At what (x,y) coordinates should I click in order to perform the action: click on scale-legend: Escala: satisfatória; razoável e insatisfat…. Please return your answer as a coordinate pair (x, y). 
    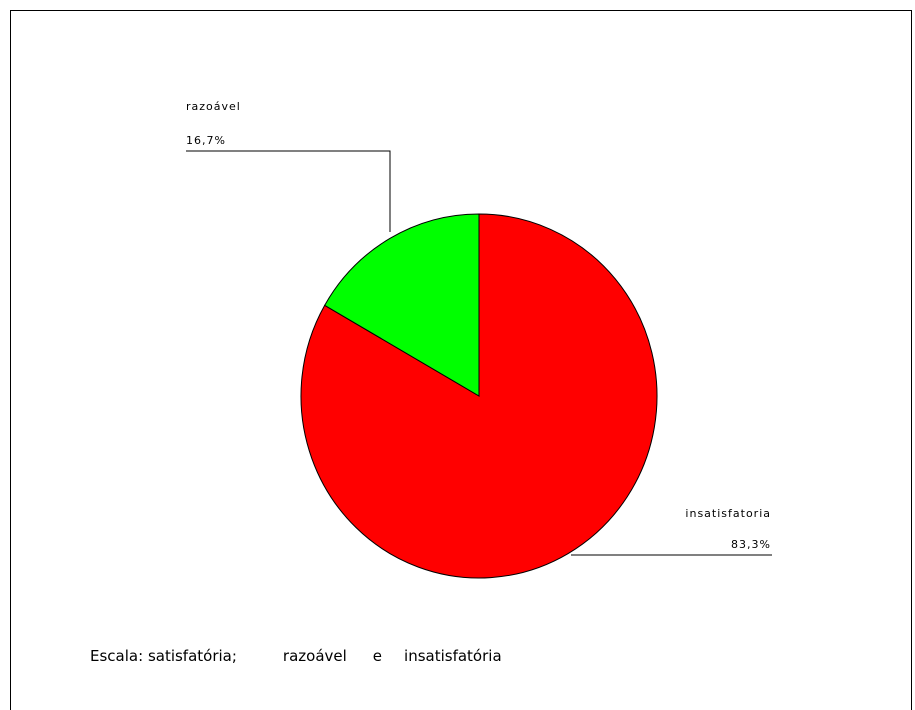
    Looking at the image, I should click on (296, 656).